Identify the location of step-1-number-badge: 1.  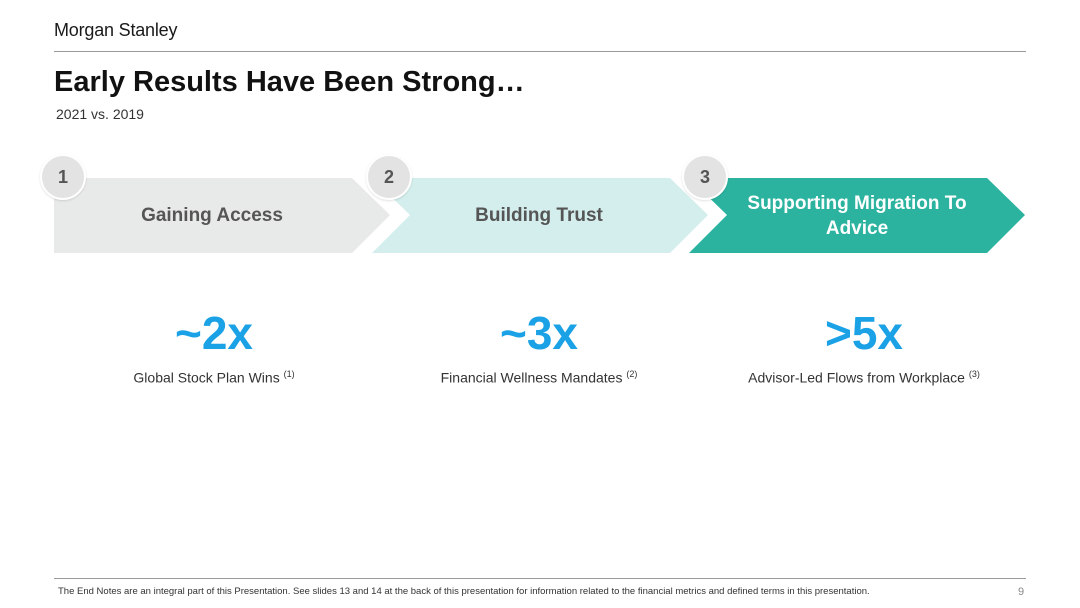
(63, 177).